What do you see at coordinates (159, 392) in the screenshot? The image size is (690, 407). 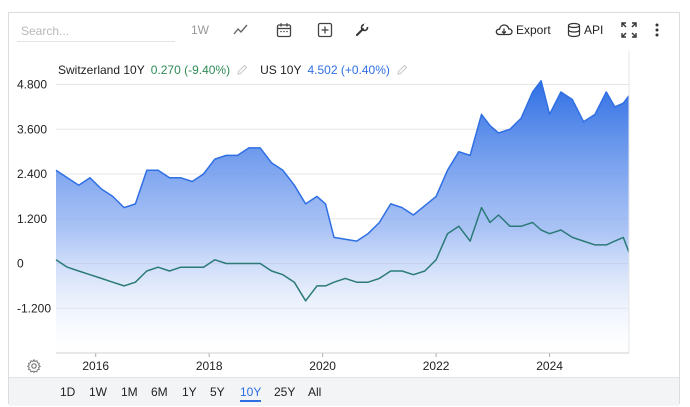 I see `timeframe-6m: 6M` at bounding box center [159, 392].